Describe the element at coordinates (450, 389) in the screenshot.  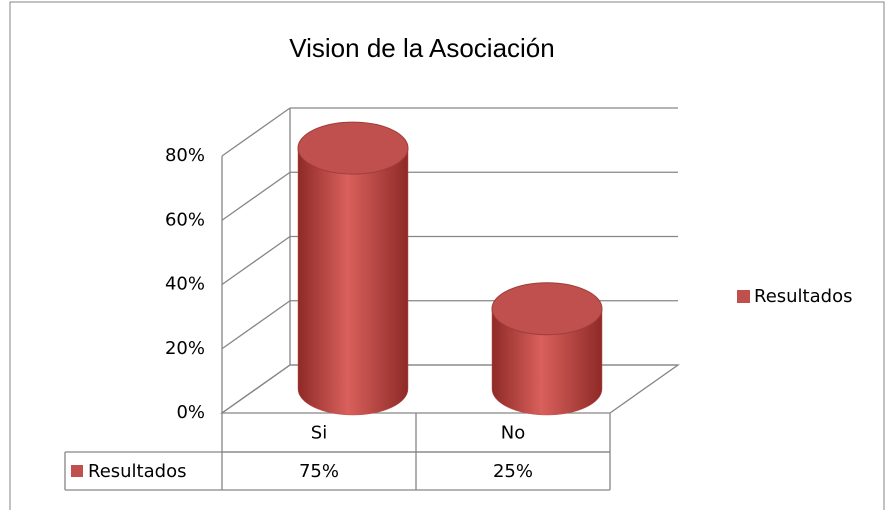
I see `floor` at that location.